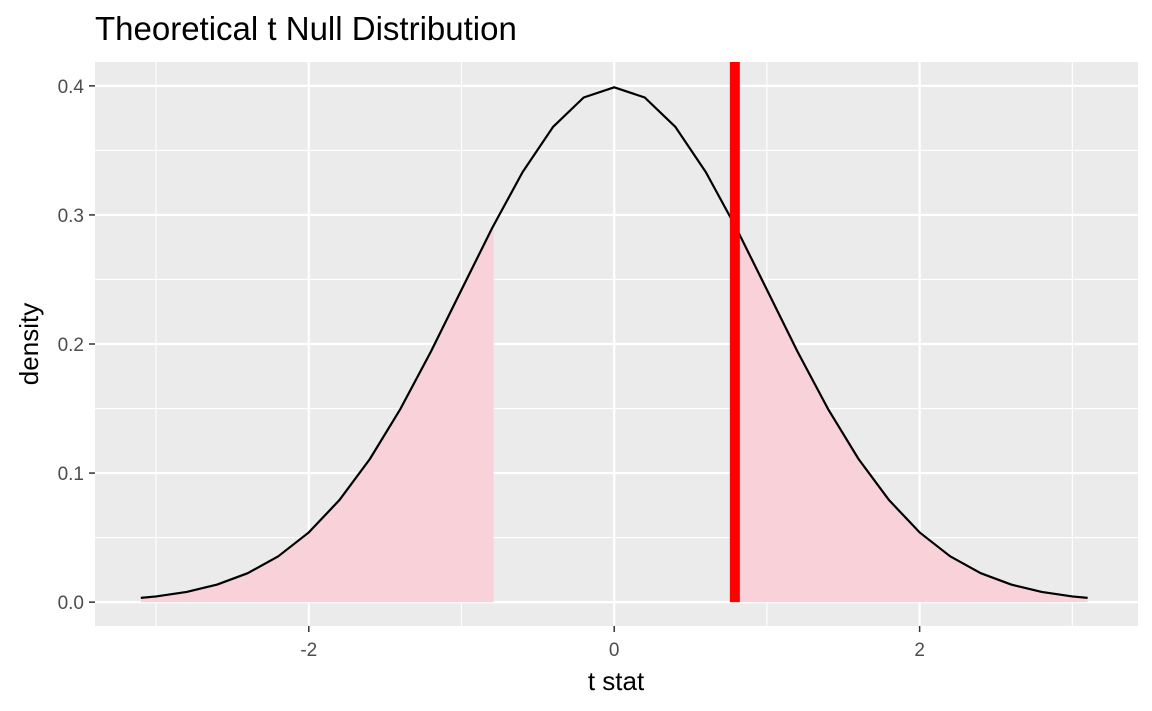  Describe the element at coordinates (614, 650) in the screenshot. I see `x-tick-label: 0` at that location.